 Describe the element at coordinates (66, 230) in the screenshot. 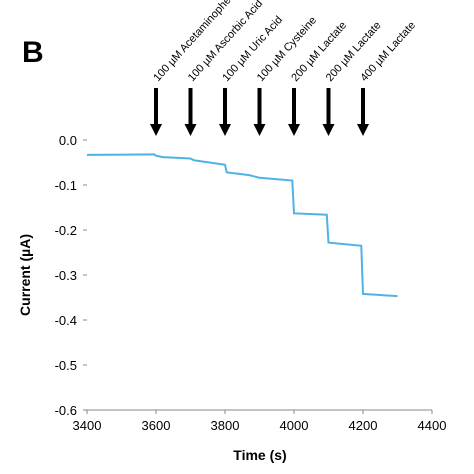

I see `y-tick-label: -0.2` at that location.